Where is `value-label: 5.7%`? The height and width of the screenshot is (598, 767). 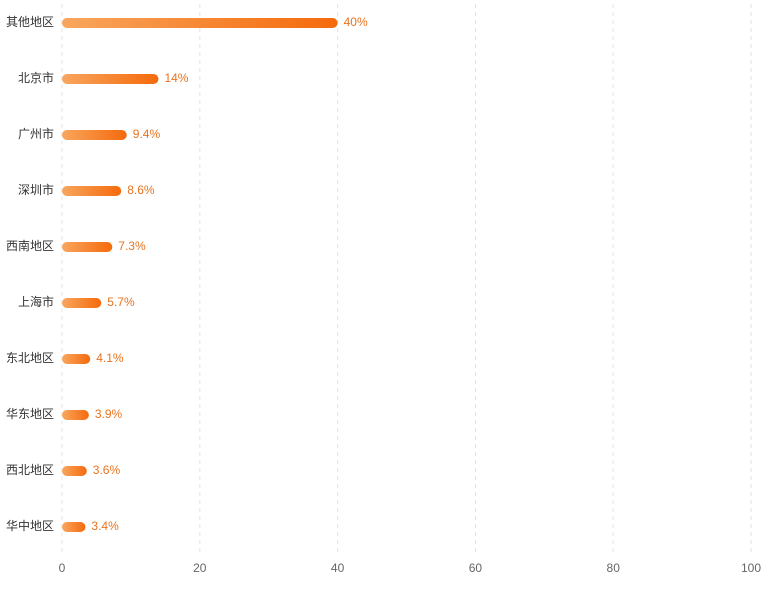 value-label: 5.7% is located at coordinates (121, 302).